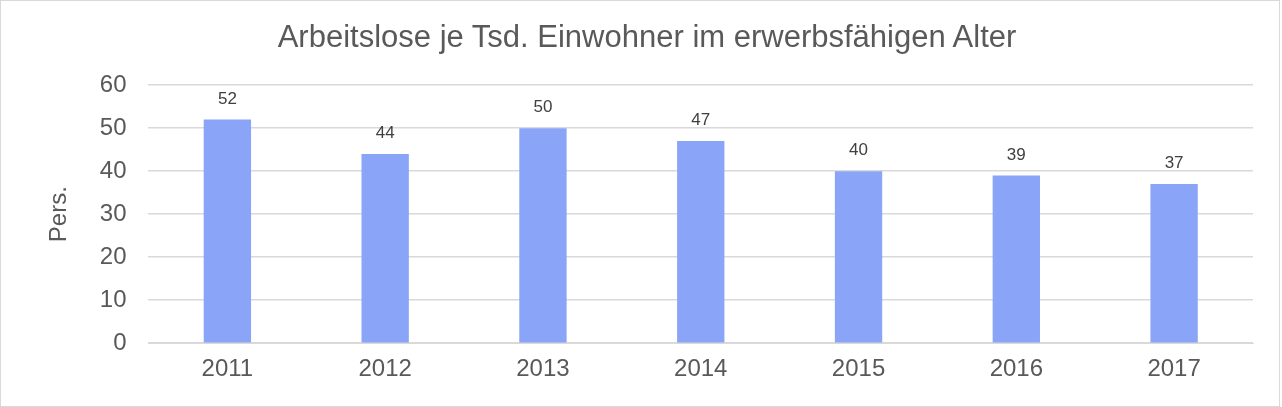  What do you see at coordinates (113, 298) in the screenshot?
I see `y-tick-label: 10` at bounding box center [113, 298].